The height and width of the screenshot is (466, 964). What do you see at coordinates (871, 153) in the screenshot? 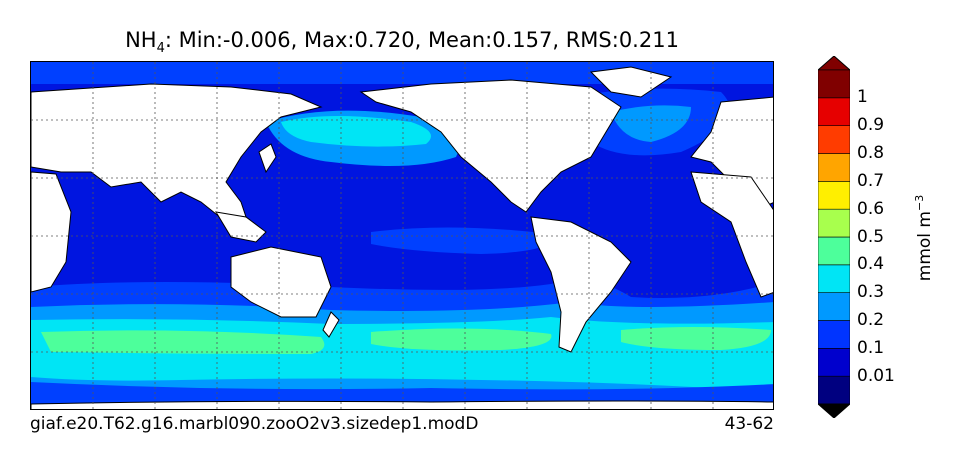
I see `colorbar-tick-label: 0.8` at bounding box center [871, 153].